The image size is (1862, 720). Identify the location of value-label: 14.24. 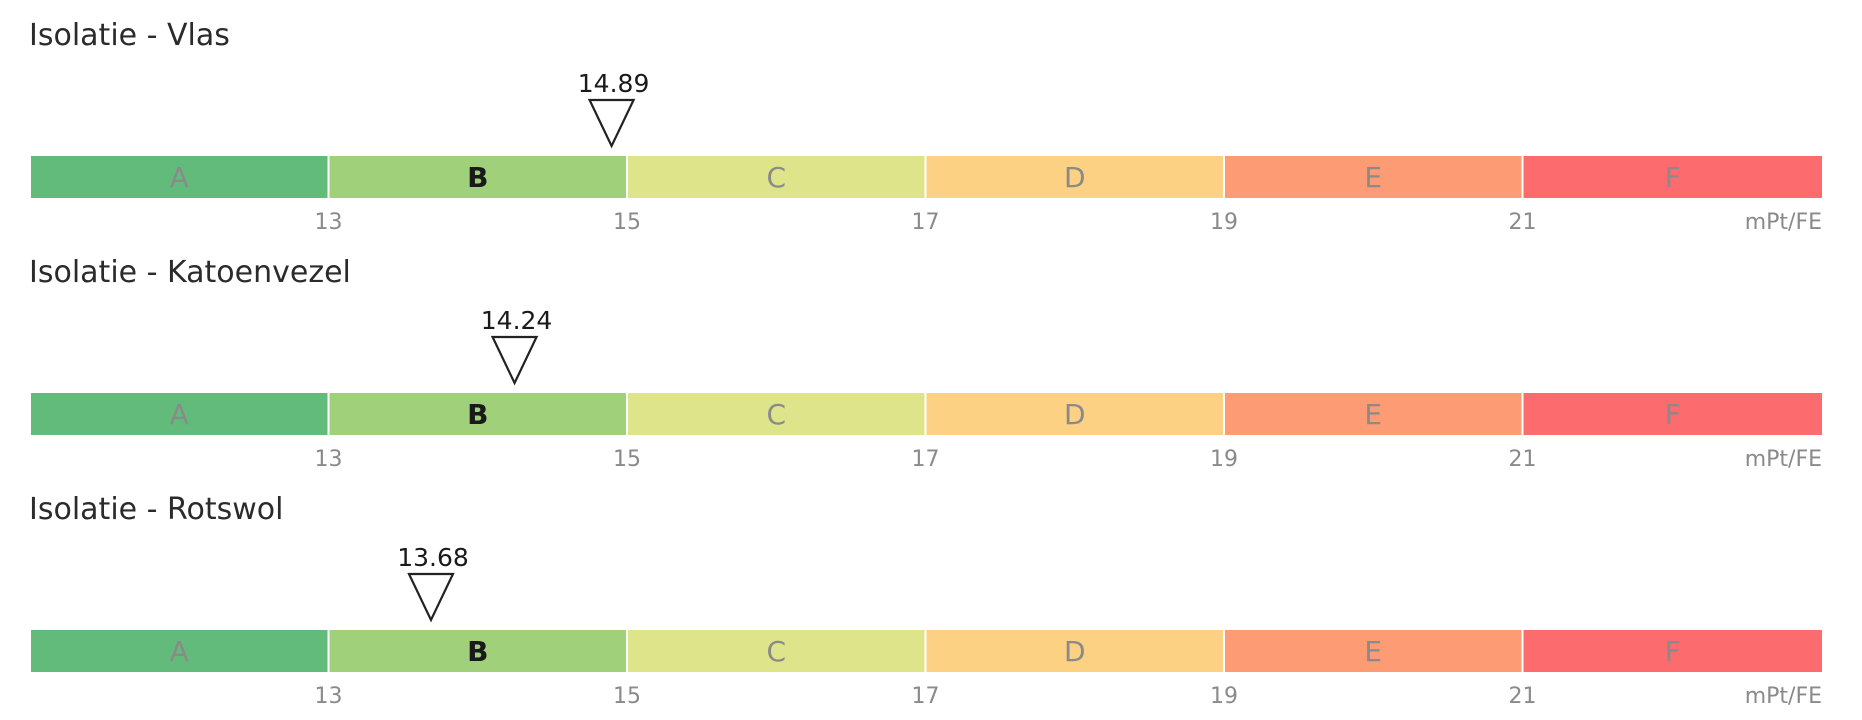
(517, 320).